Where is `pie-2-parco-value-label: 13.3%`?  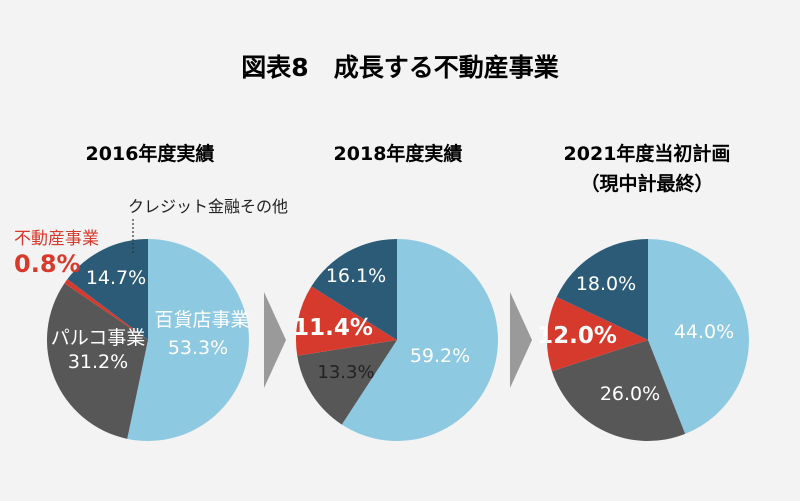 pie-2-parco-value-label: 13.3% is located at coordinates (345, 372).